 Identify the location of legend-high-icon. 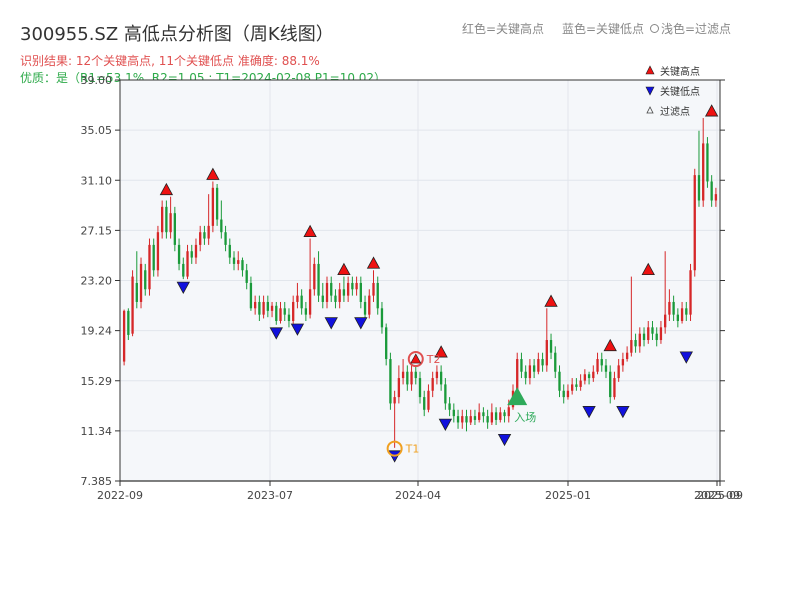
(650, 70).